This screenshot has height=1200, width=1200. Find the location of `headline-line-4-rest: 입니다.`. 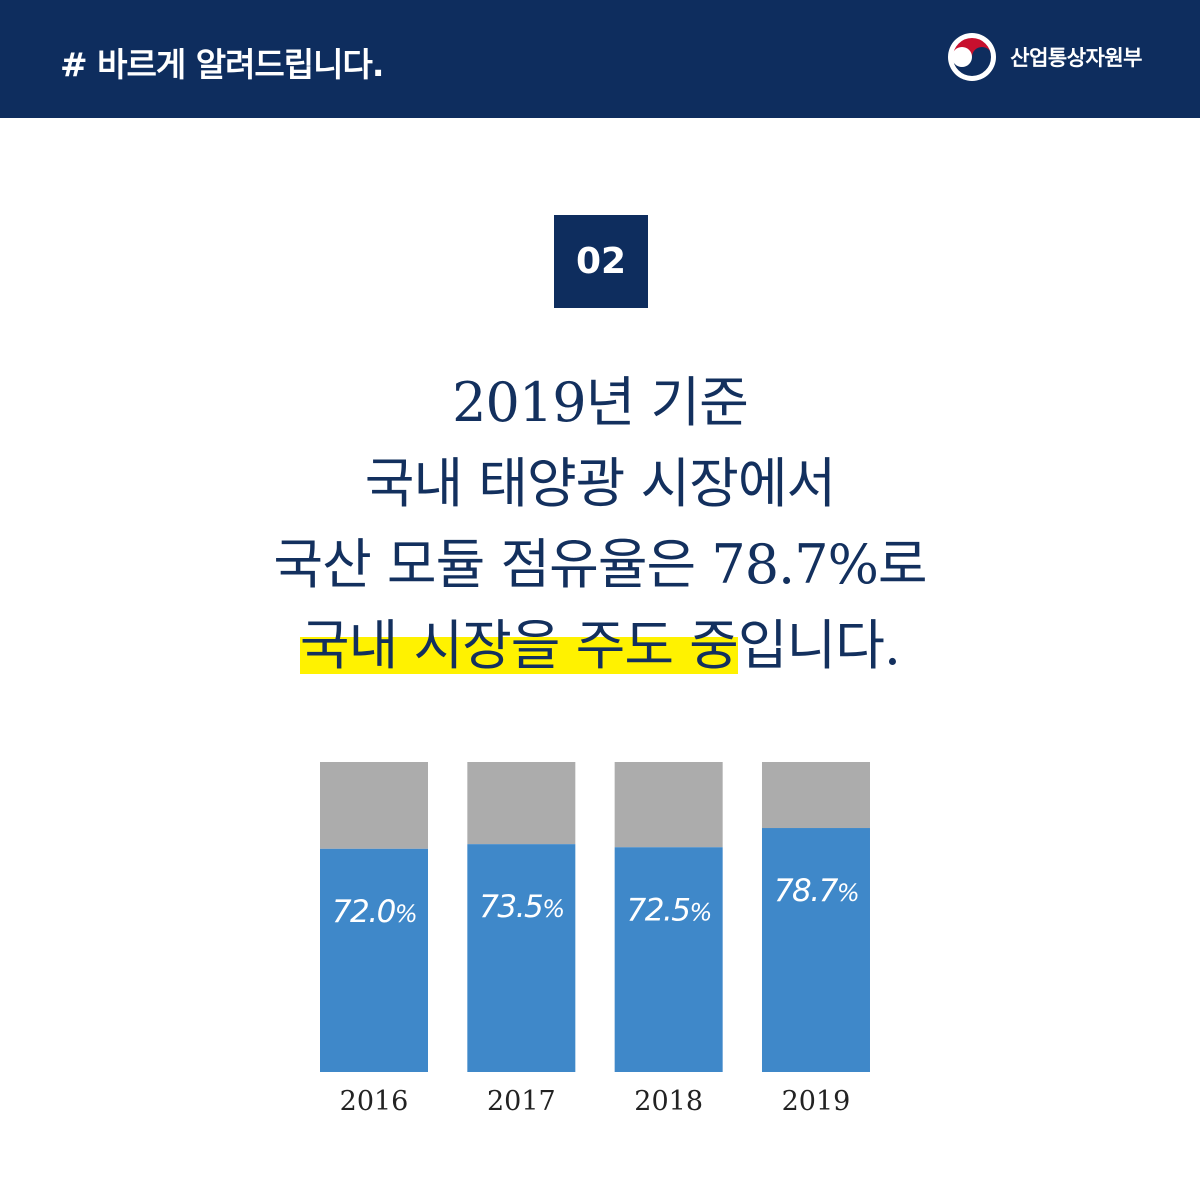

headline-line-4-rest: 입니다. is located at coordinates (819, 645).